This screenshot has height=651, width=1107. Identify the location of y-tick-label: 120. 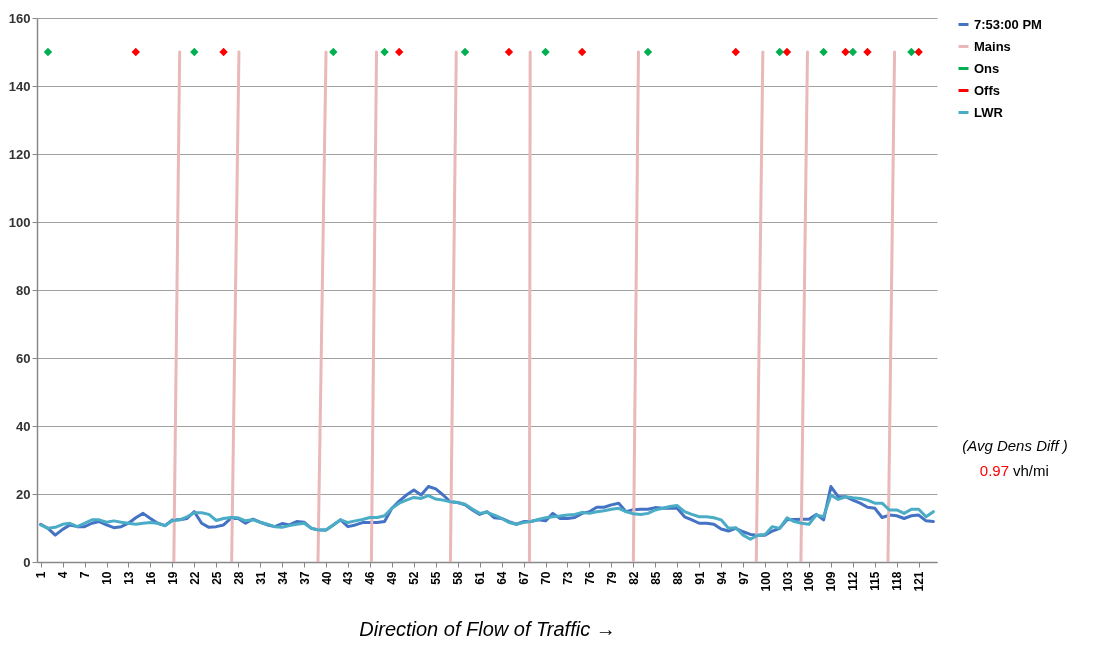
(19, 154).